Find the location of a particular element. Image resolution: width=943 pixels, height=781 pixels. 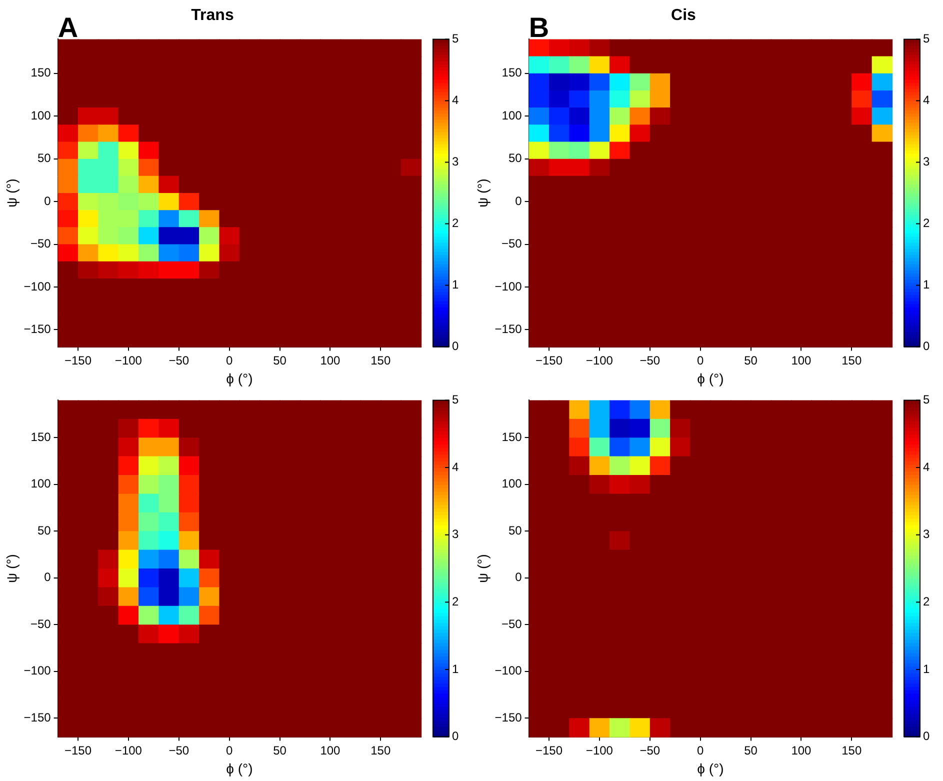

annotation: A is located at coordinates (68, 27).